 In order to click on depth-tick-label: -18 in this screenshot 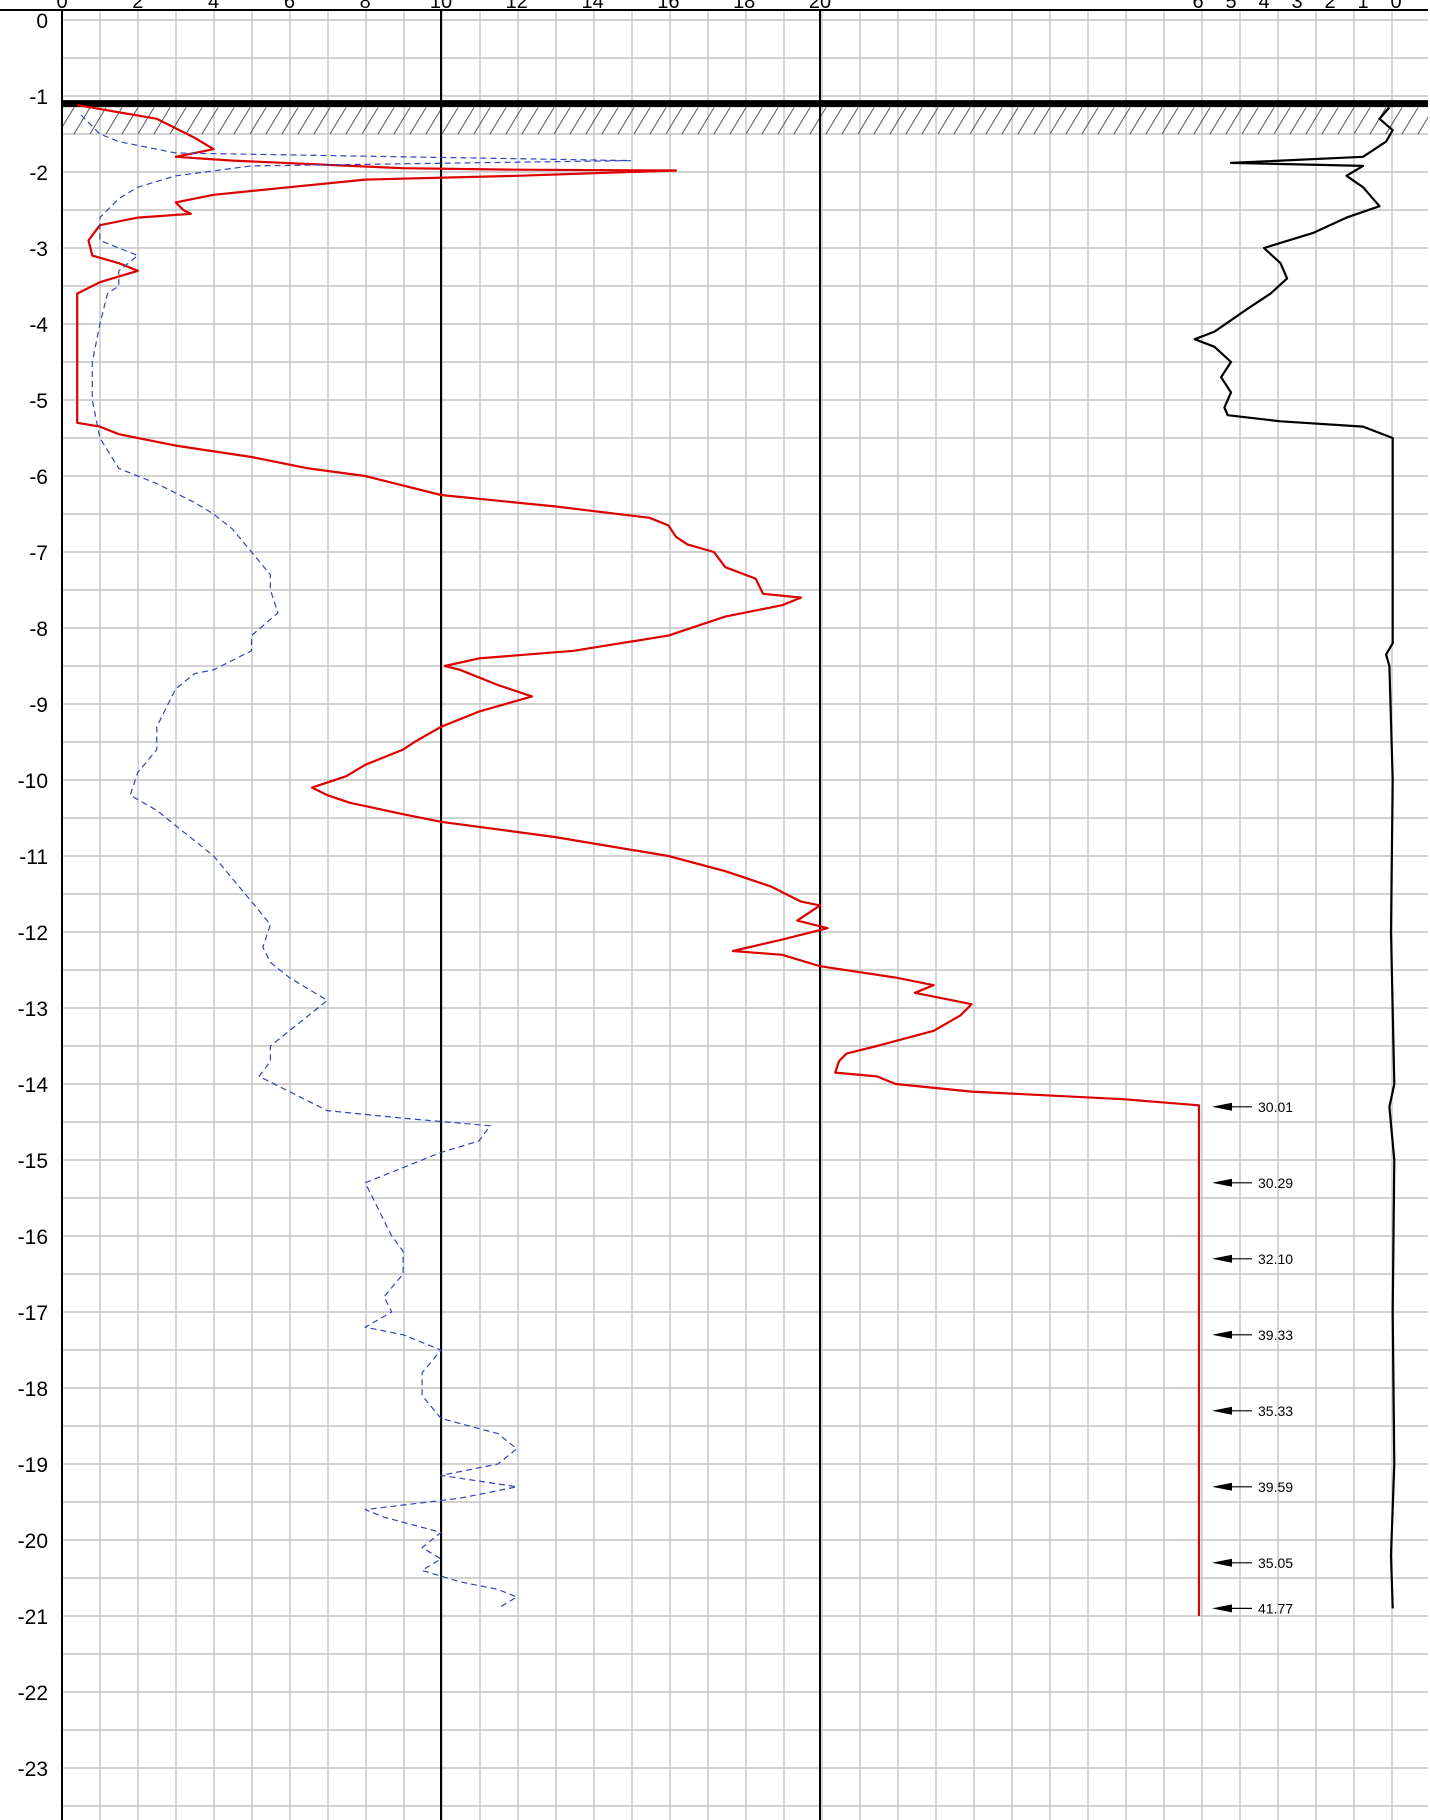, I will do `click(33, 1389)`.